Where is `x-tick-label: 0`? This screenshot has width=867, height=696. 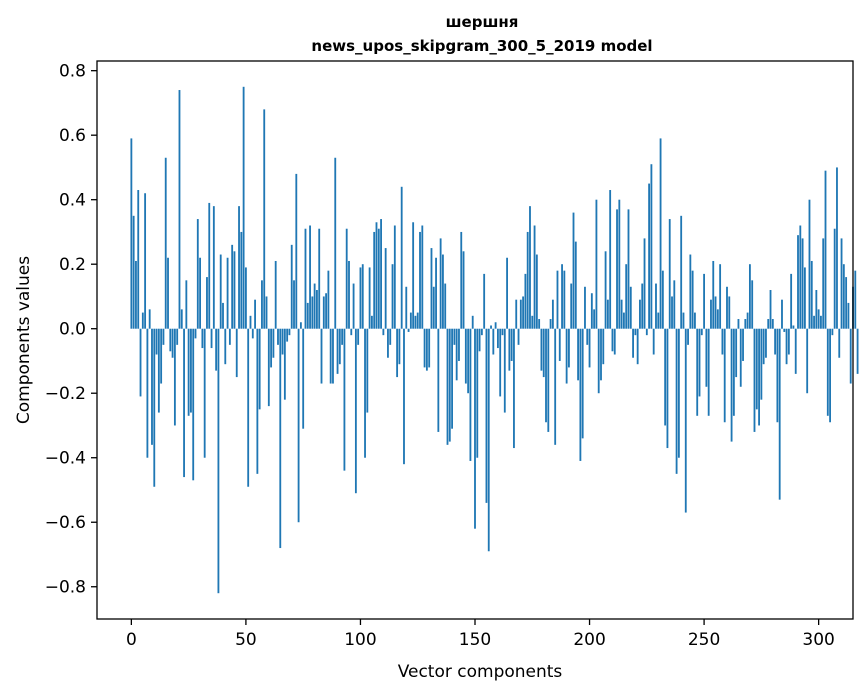 x-tick-label: 0 is located at coordinates (131, 640).